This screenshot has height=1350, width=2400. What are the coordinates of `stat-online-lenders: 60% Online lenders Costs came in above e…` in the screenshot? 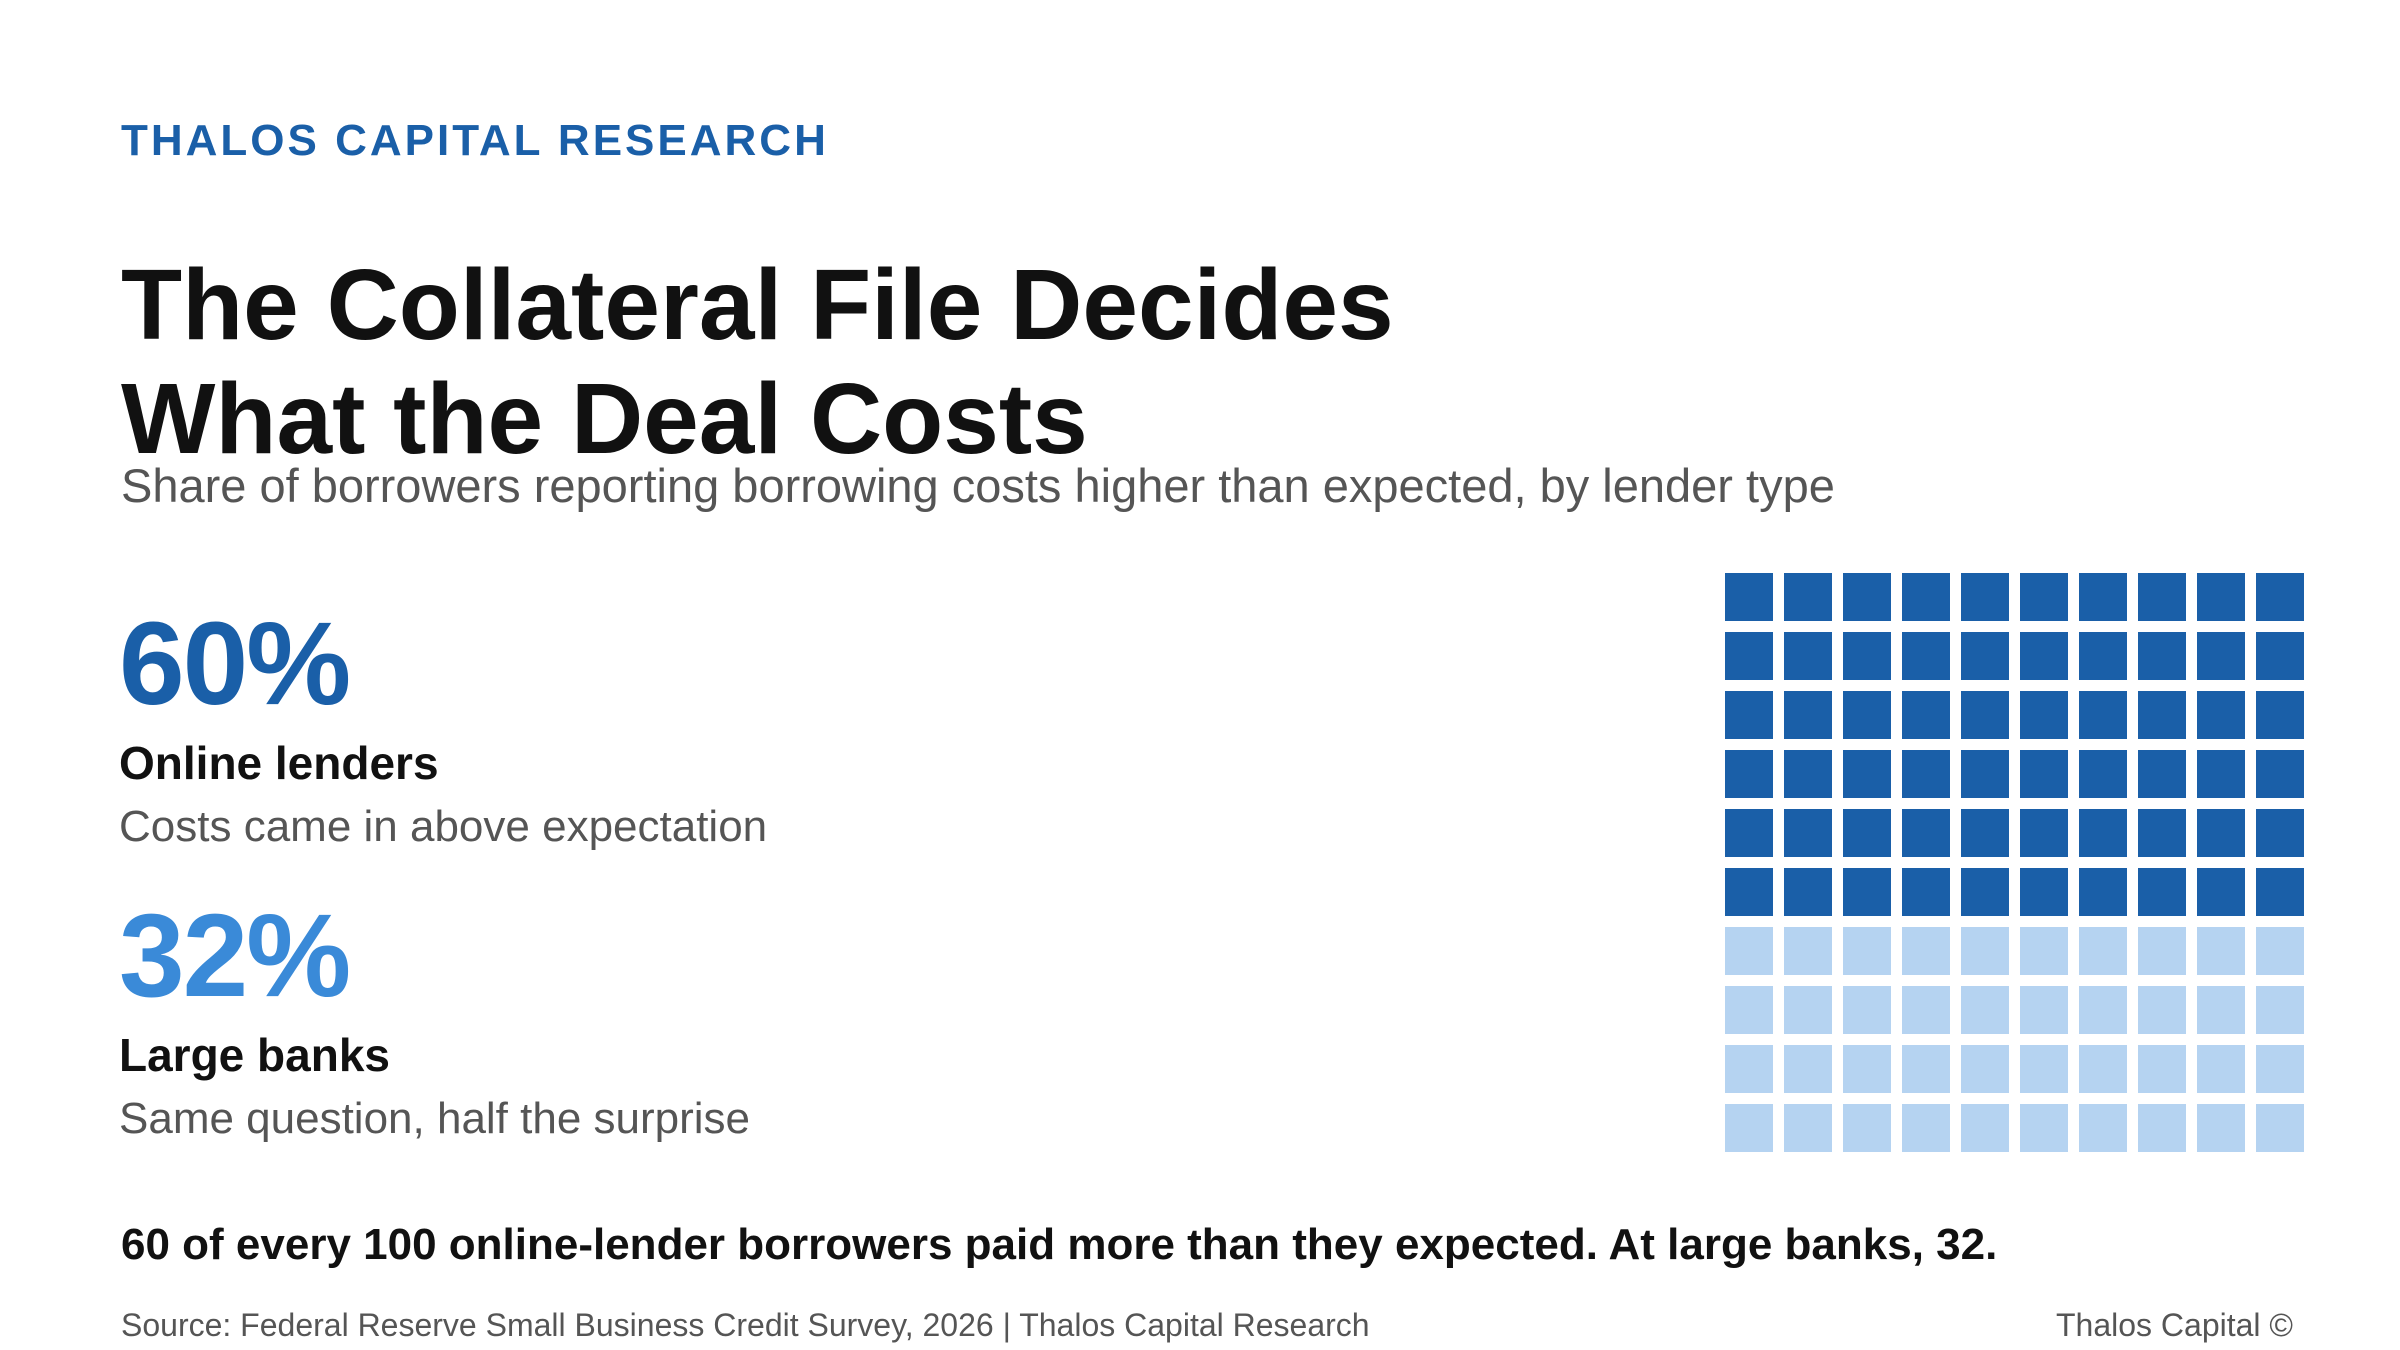 It's located at (443, 728).